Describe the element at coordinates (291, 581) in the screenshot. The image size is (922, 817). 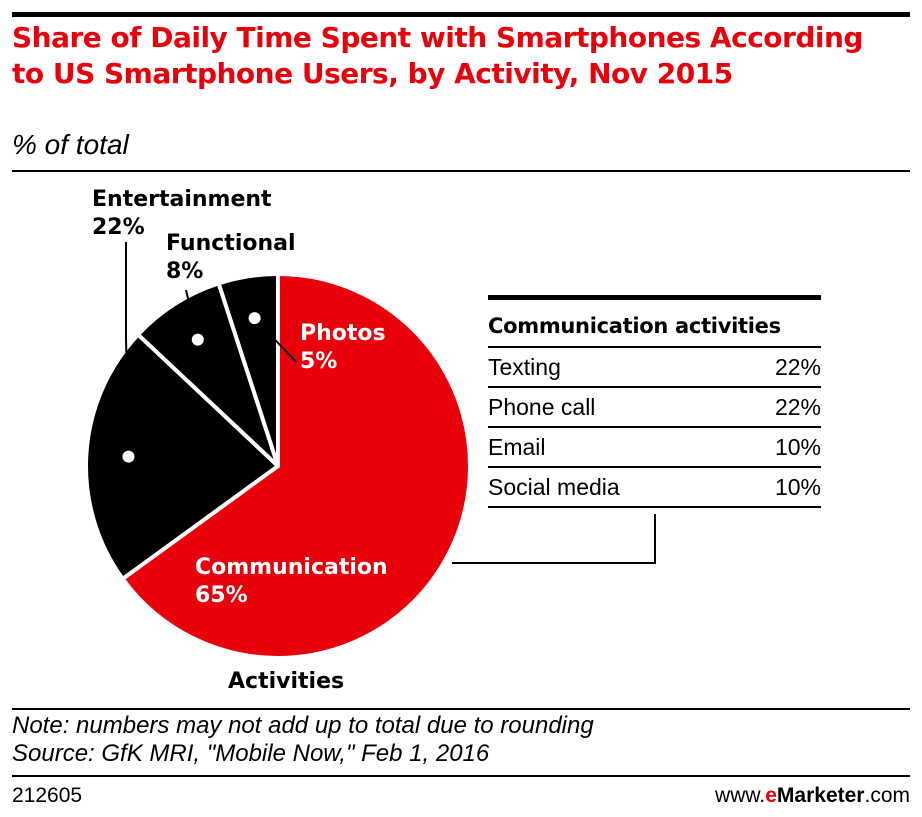
I see `slice-label-communication: Communication 65%` at that location.